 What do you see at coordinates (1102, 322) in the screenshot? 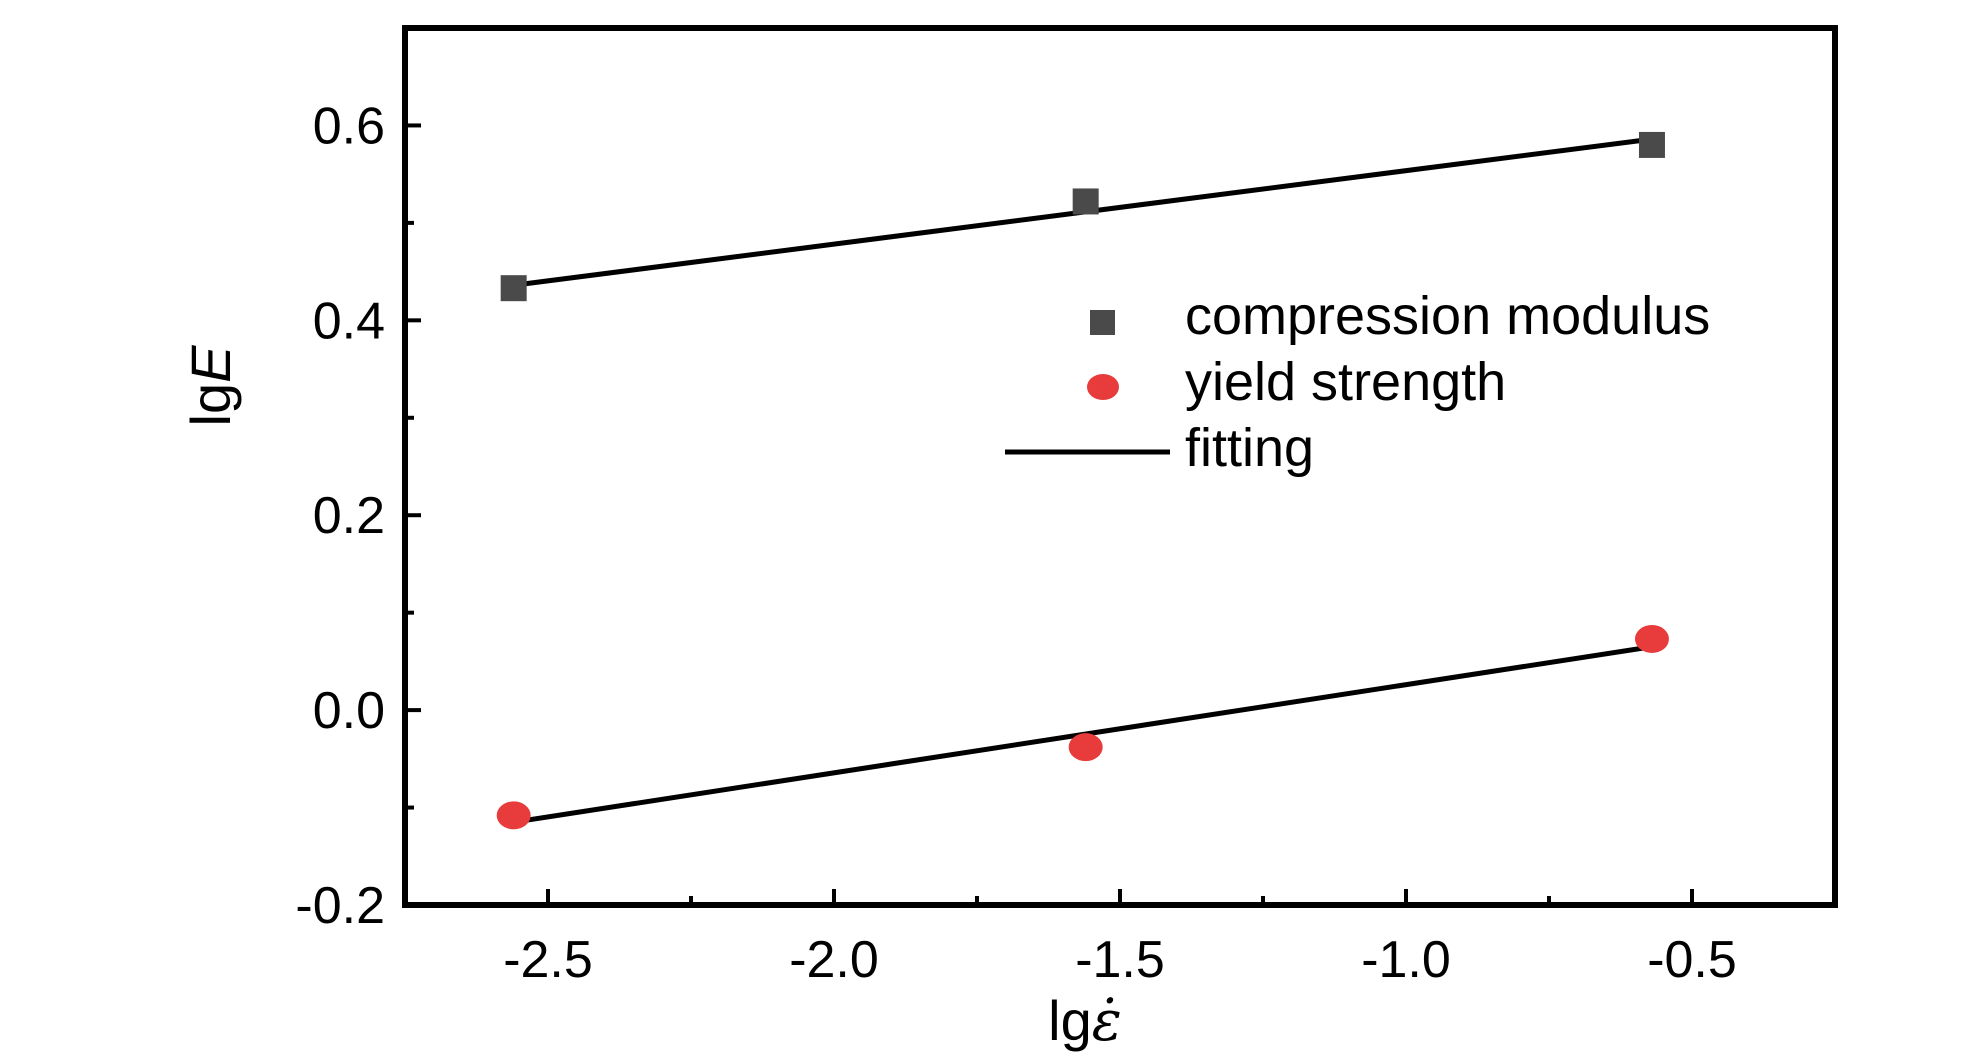
I see `legend-marker-compression-modulus` at bounding box center [1102, 322].